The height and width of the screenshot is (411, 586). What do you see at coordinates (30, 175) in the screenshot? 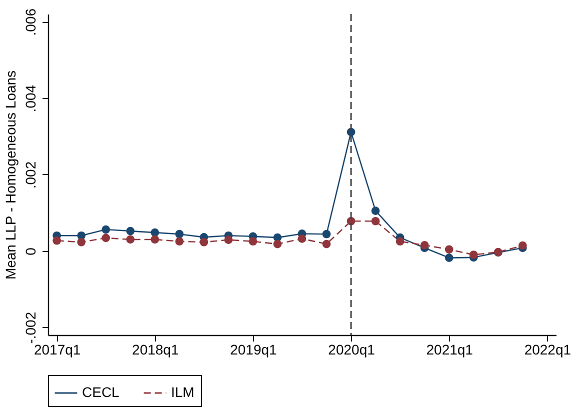
I see `y-tick-label: .002` at bounding box center [30, 175].